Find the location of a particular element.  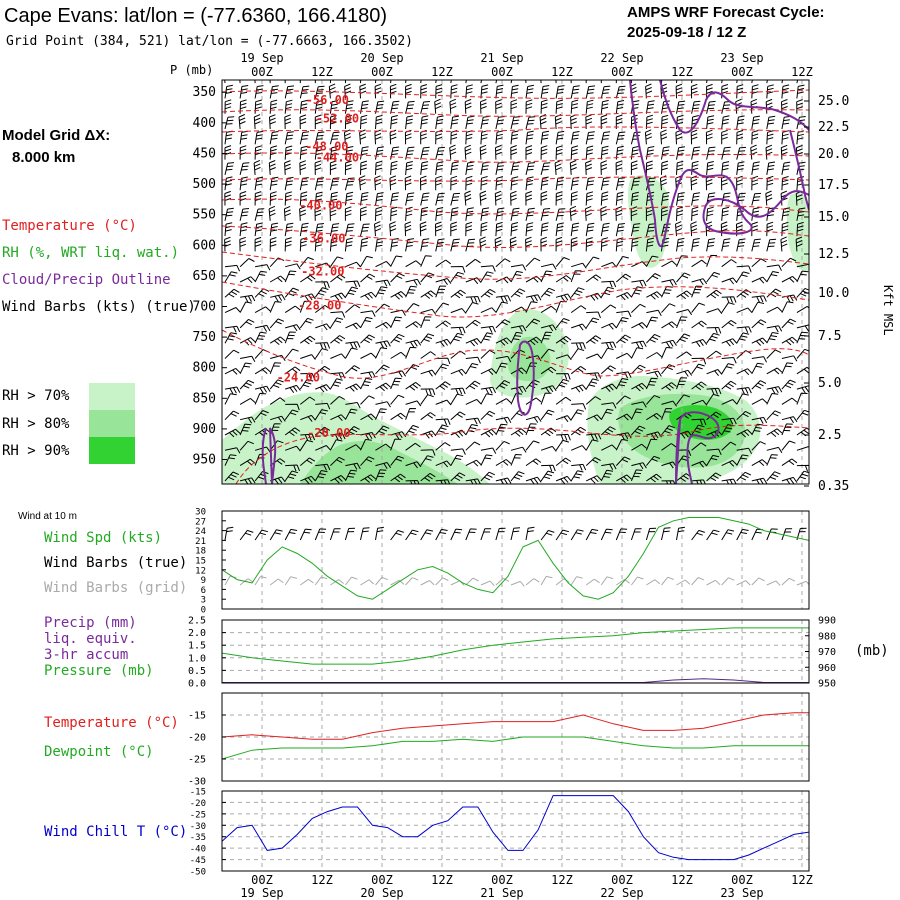

precip-axis: 0.0 0.5 1.01.5 2.02.5 950 960 970 980 990 is located at coordinates (512, 653).